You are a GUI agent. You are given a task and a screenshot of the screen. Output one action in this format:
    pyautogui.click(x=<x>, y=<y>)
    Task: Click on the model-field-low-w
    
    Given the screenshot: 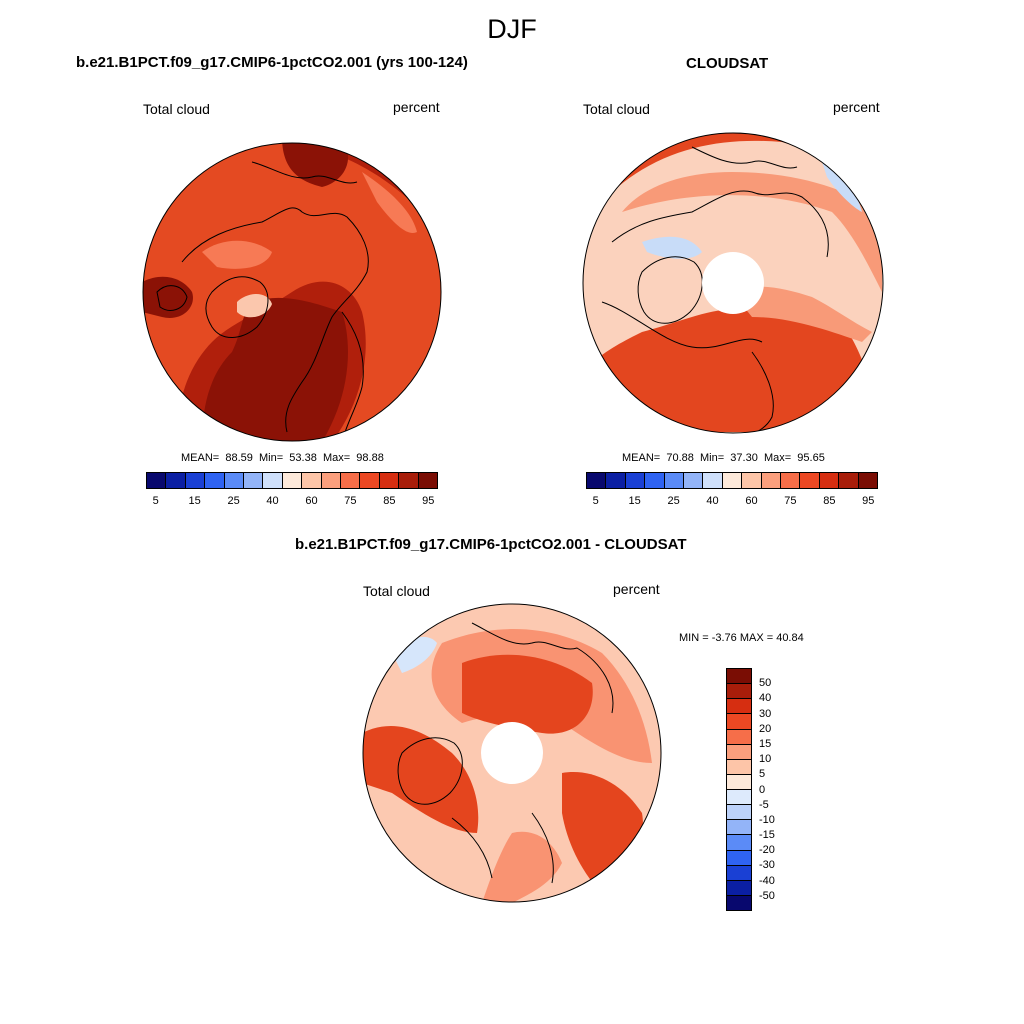 What is the action you would take?
    pyautogui.click(x=237, y=254)
    